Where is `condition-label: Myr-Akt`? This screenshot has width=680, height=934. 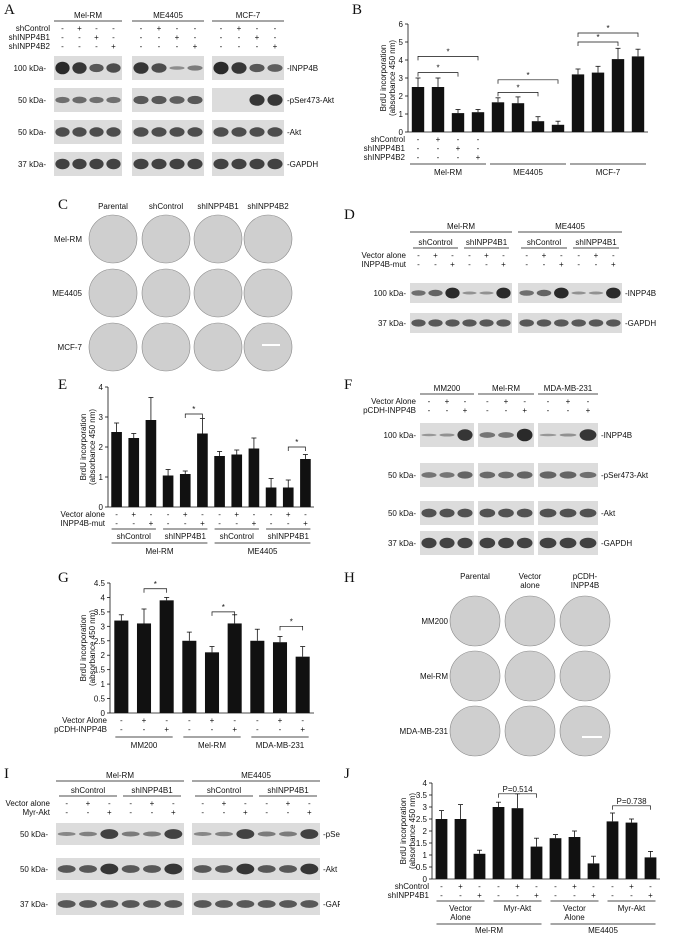 condition-label: Myr-Akt is located at coordinates (36, 812).